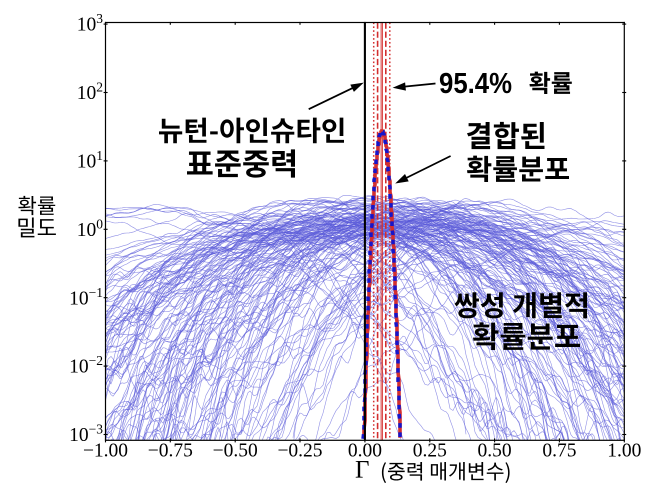 The height and width of the screenshot is (495, 660). What do you see at coordinates (495, 450) in the screenshot?
I see `svg-text: 0.50` at bounding box center [495, 450].